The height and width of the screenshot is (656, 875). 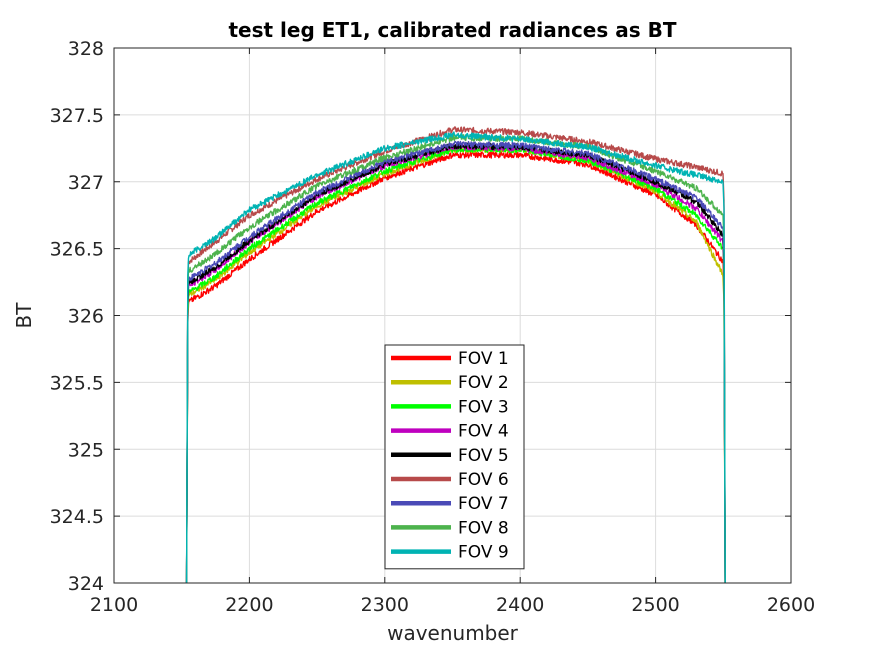 I want to click on legend-label: FOV 9, so click(x=483, y=553).